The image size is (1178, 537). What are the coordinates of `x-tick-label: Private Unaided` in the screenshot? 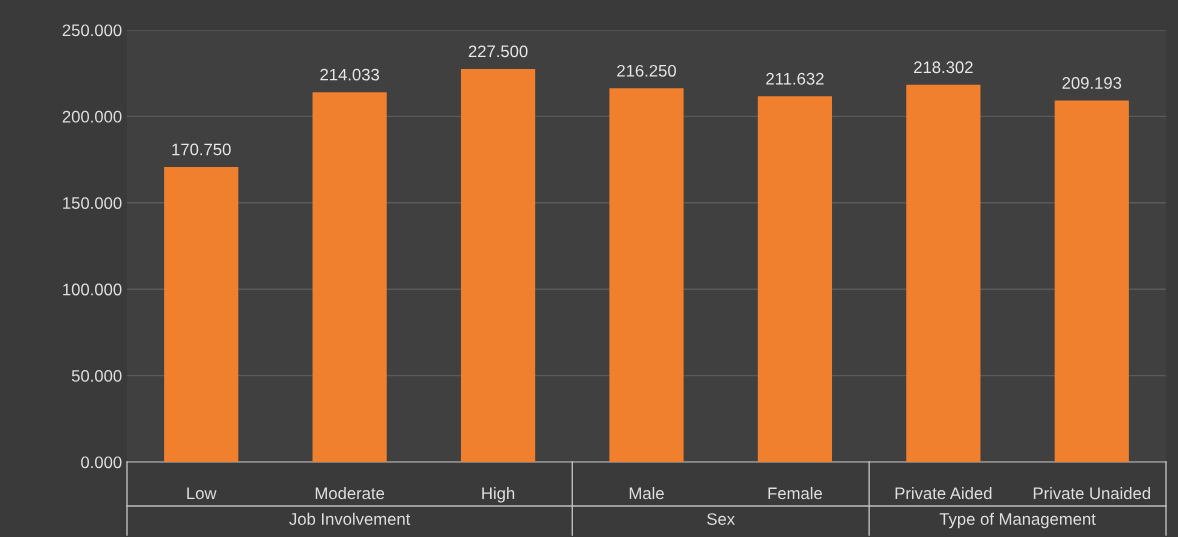 It's located at (1092, 493).